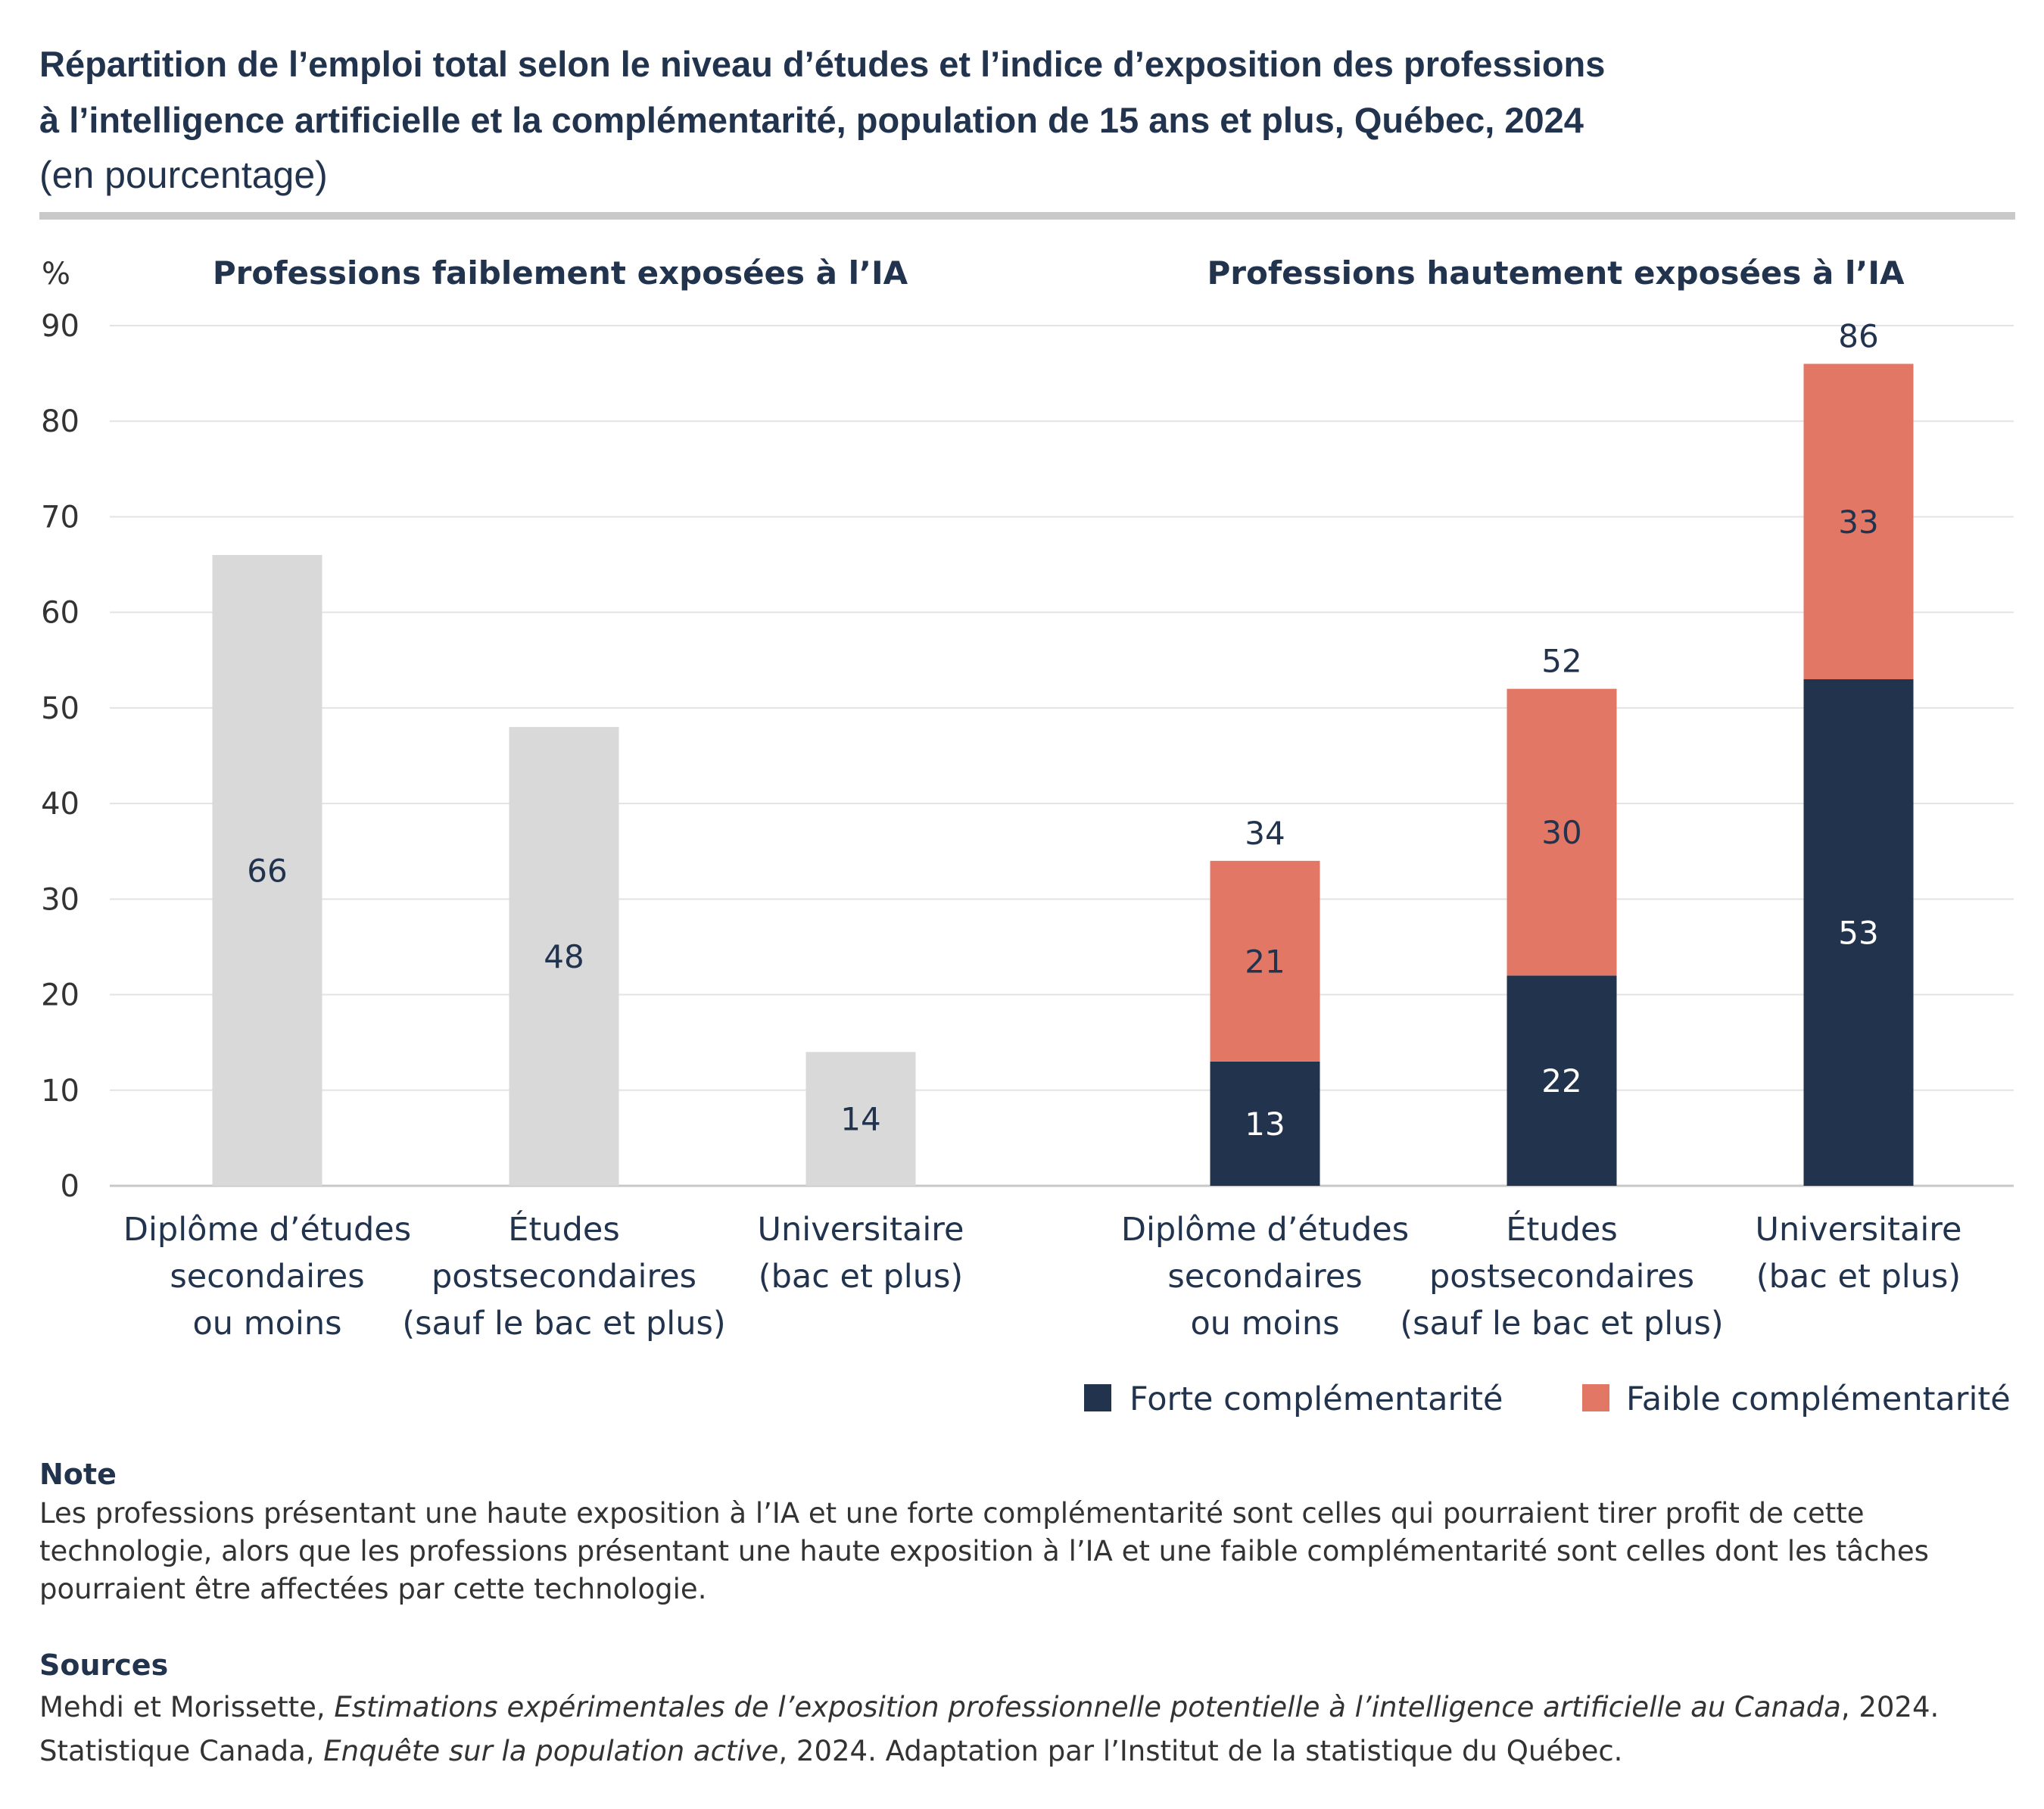  I want to click on source-1-author: Mehdi et Morissette,, so click(187, 1707).